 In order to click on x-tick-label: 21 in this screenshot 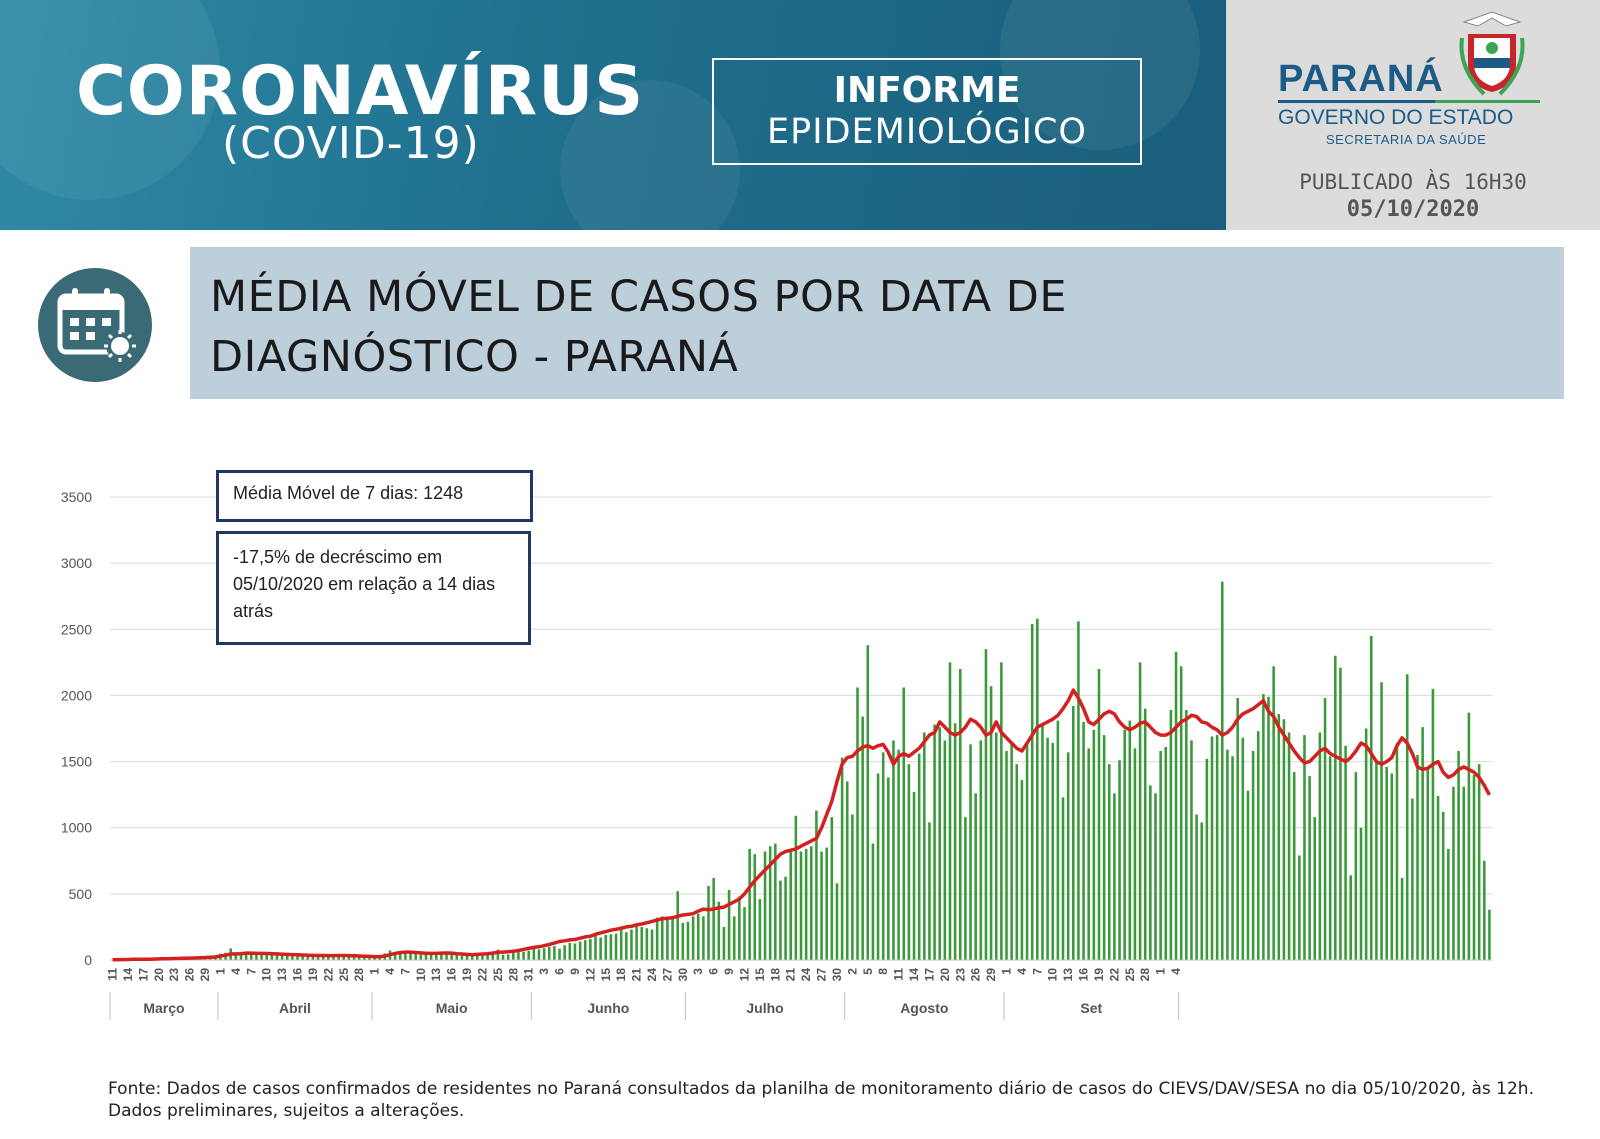, I will do `click(637, 975)`.